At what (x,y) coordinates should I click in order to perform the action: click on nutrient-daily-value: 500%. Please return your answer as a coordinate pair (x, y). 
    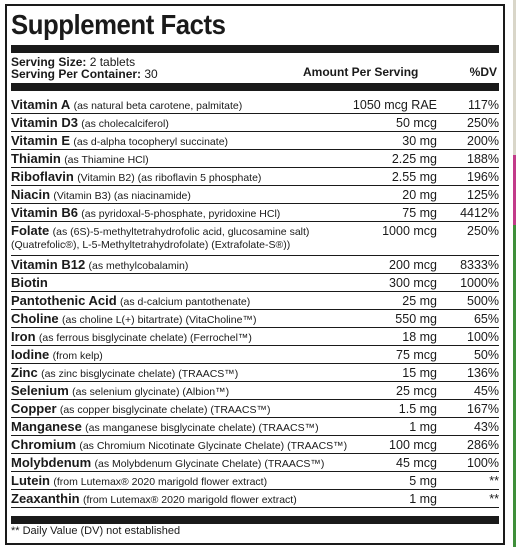
    Looking at the image, I should click on (483, 301).